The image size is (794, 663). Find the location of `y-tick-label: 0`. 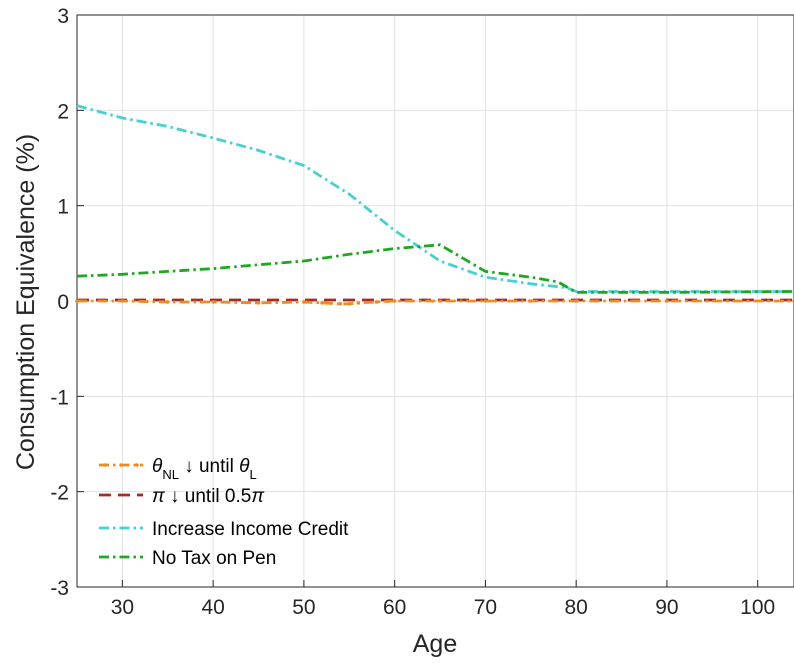

y-tick-label: 0 is located at coordinates (63, 302).